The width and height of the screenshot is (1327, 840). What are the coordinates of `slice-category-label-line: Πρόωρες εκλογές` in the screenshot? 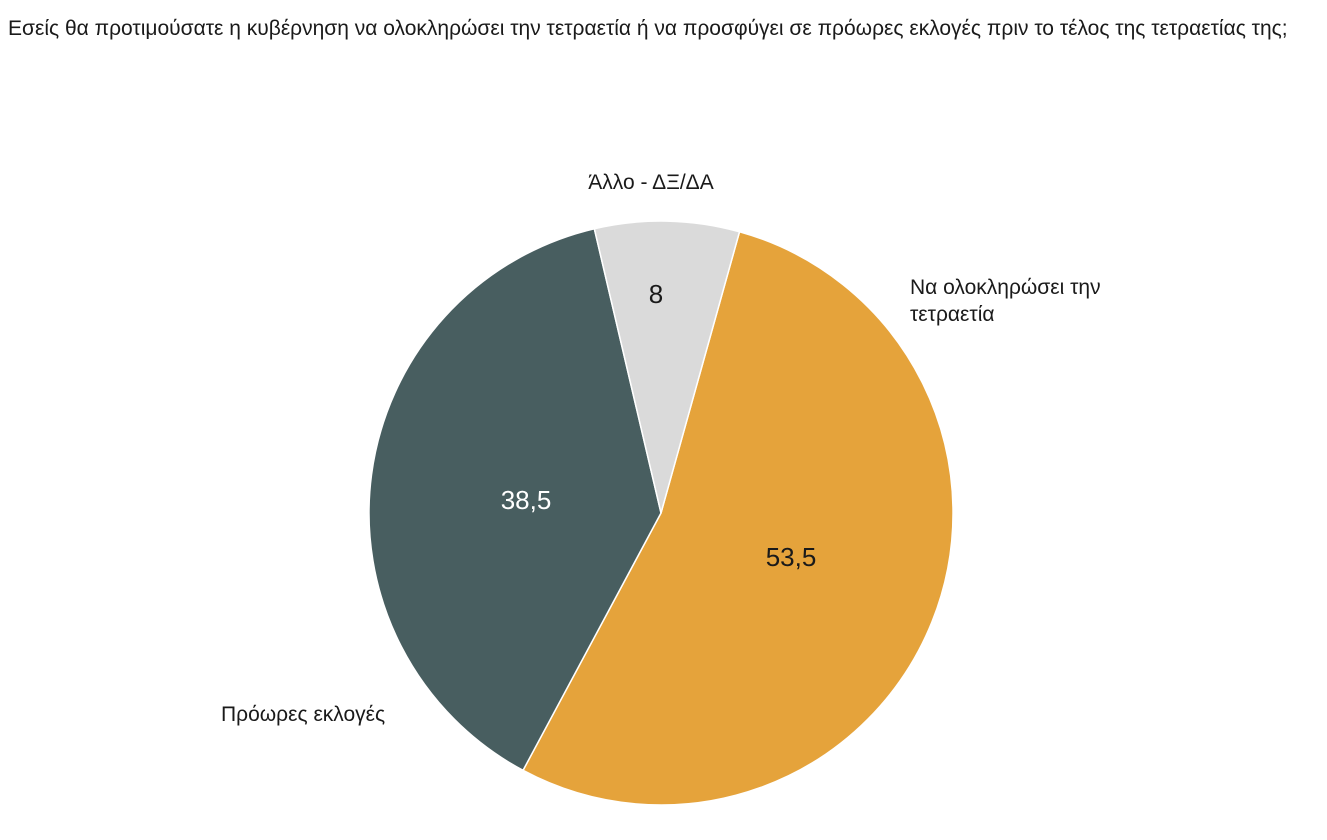 It's located at (303, 714).